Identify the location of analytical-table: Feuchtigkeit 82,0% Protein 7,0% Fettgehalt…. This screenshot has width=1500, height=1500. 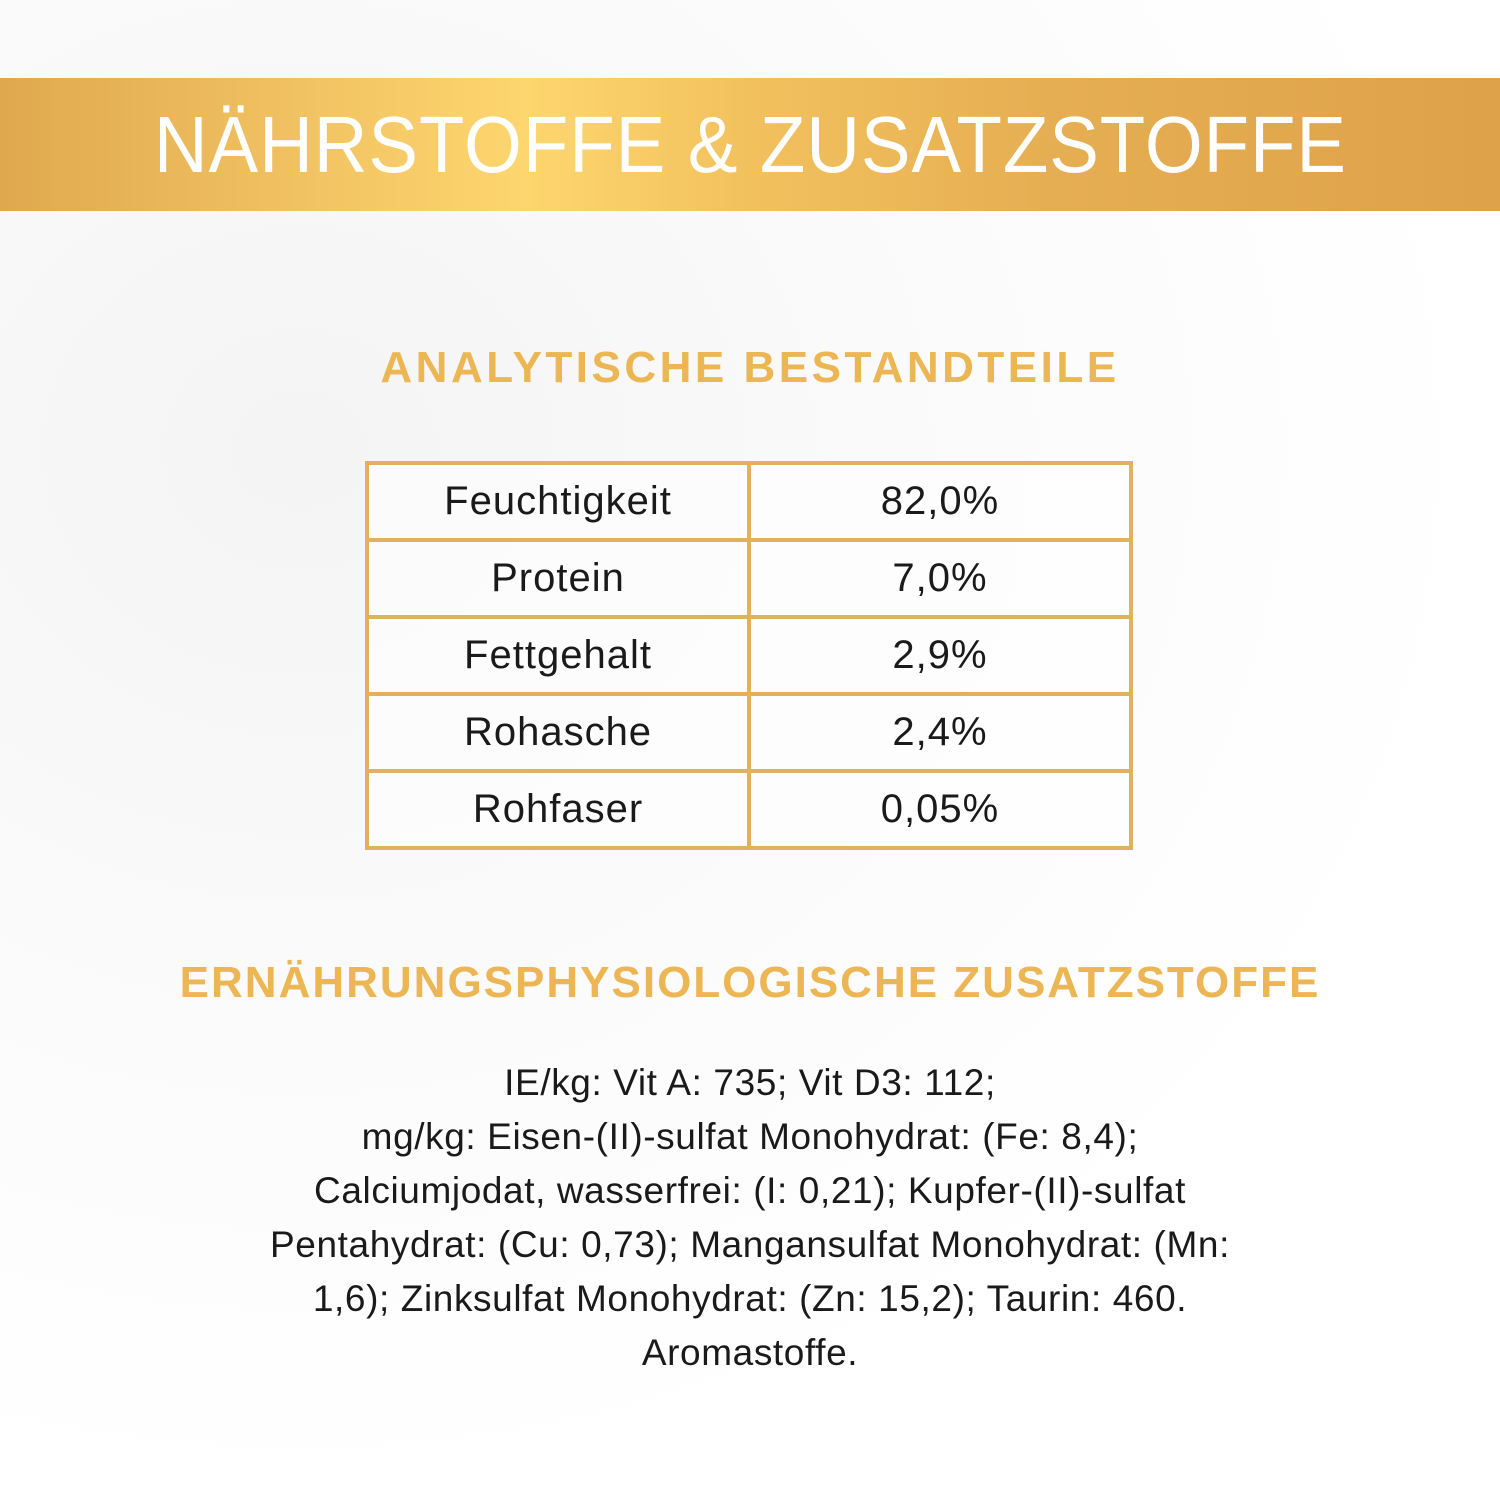
(749, 655).